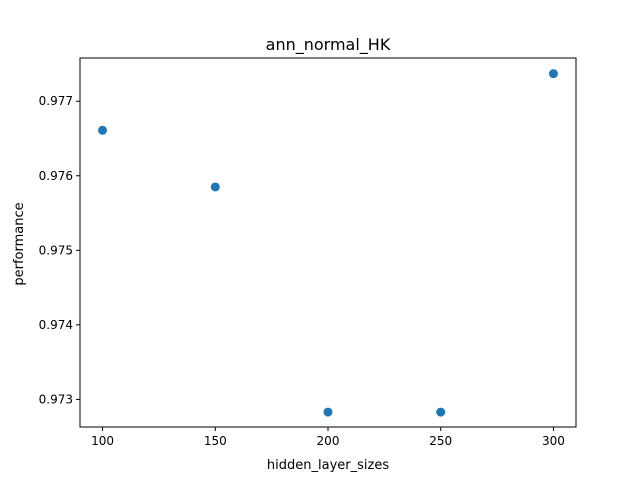  I want to click on chart-title: ann_normal_HK, so click(328, 45).